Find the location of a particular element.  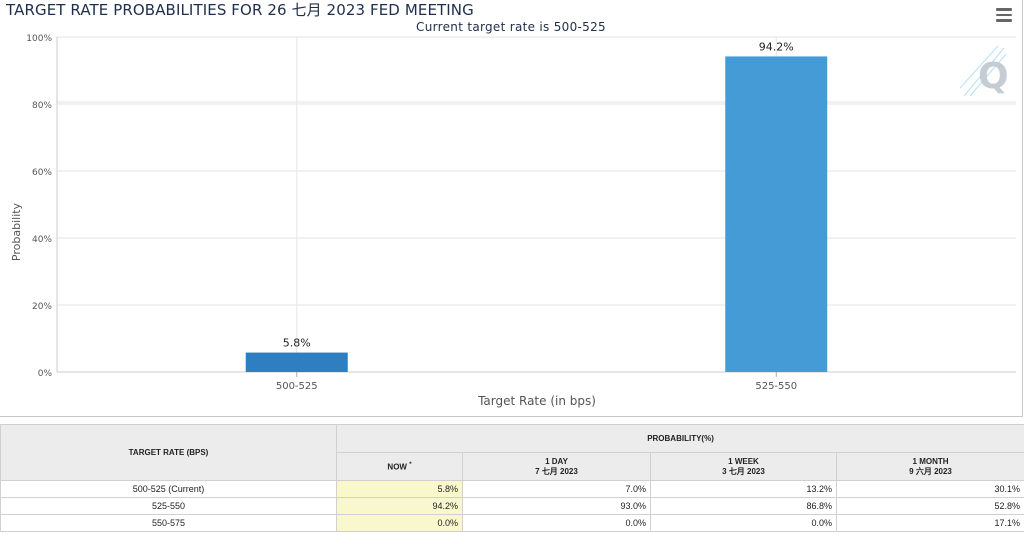

y-axis-label: Probability is located at coordinates (16, 231).